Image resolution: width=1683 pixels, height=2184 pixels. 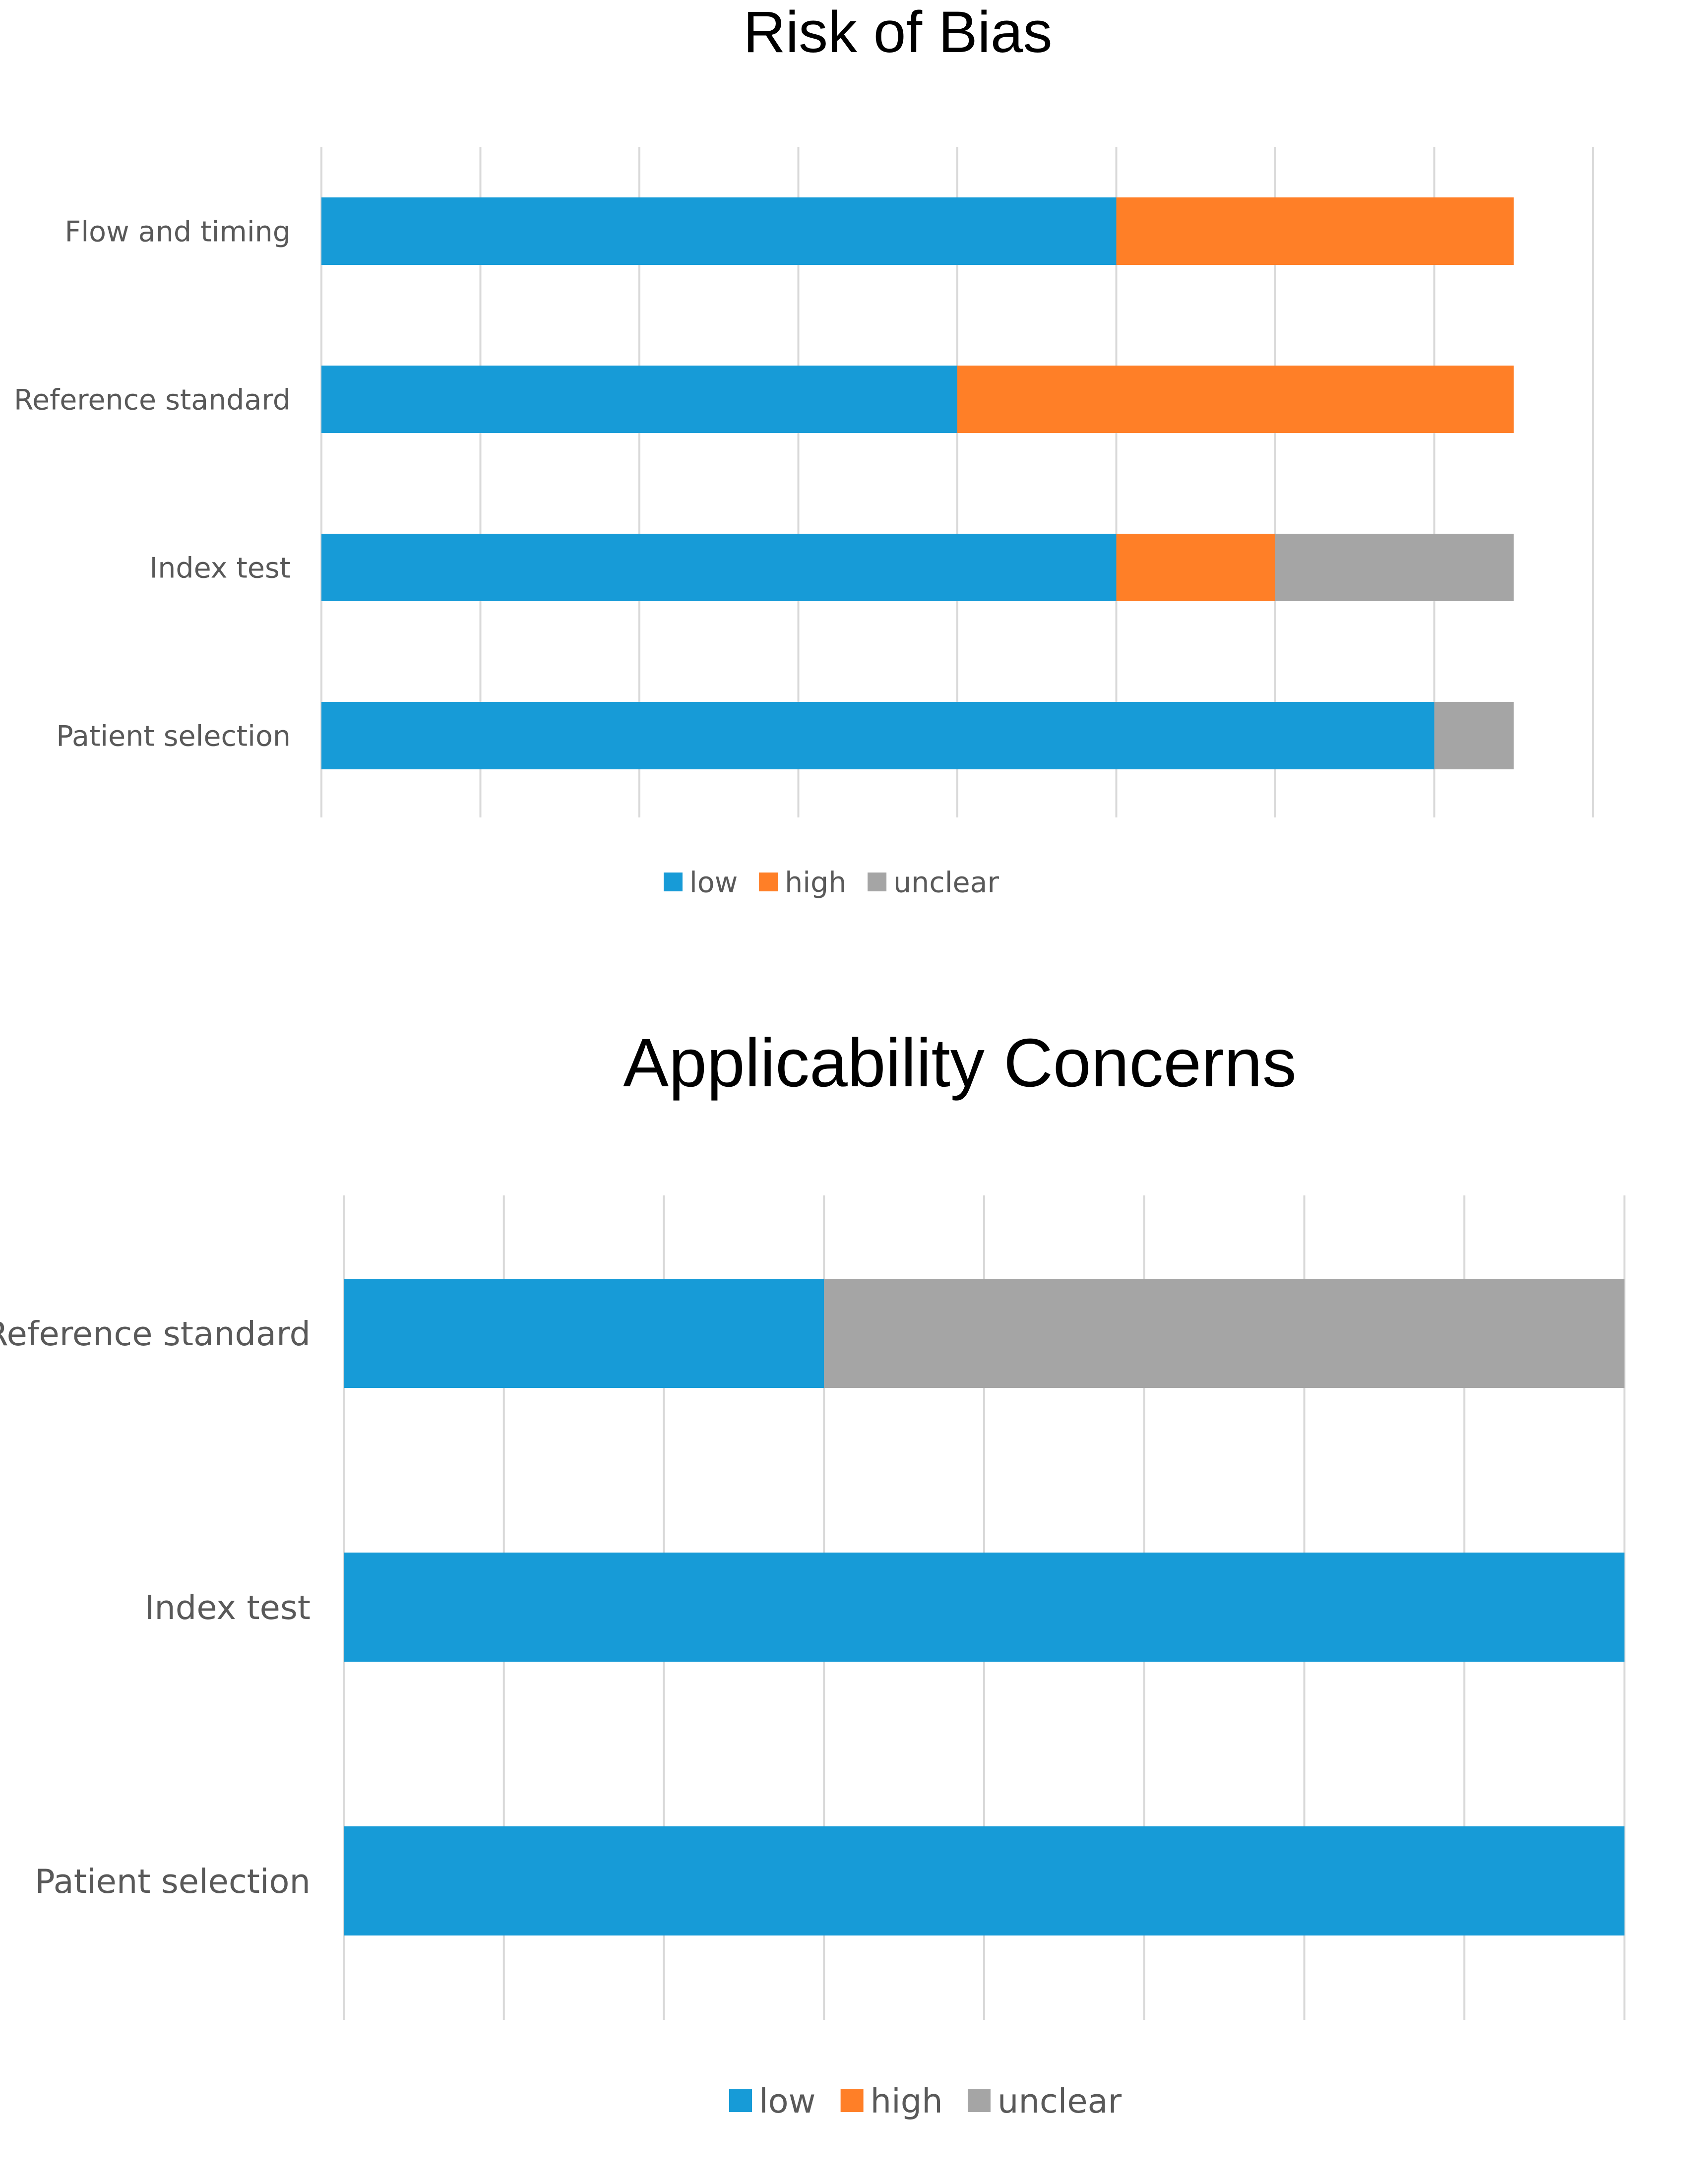 What do you see at coordinates (178, 232) in the screenshot?
I see `category-label: Flow and timing` at bounding box center [178, 232].